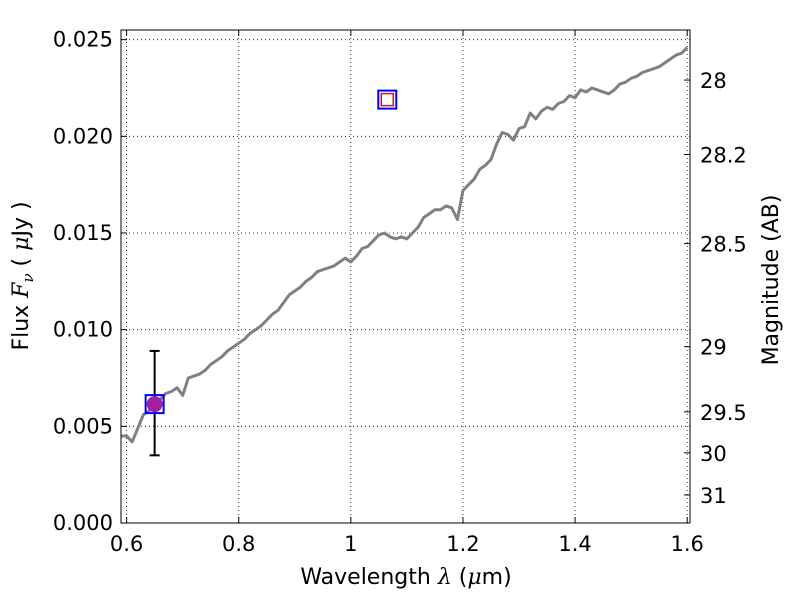  What do you see at coordinates (713, 454) in the screenshot?
I see `y2-tick-label: 30` at bounding box center [713, 454].